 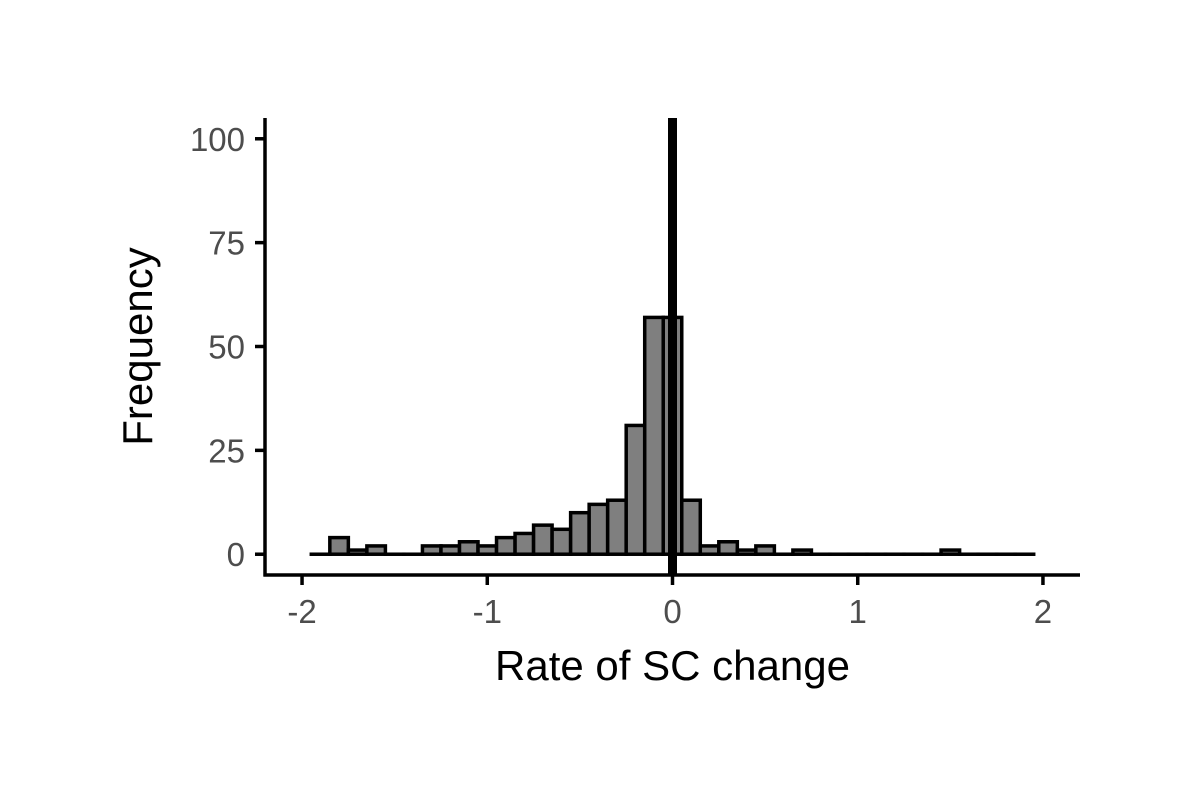 What do you see at coordinates (217, 139) in the screenshot?
I see `y-tick-label: 100` at bounding box center [217, 139].